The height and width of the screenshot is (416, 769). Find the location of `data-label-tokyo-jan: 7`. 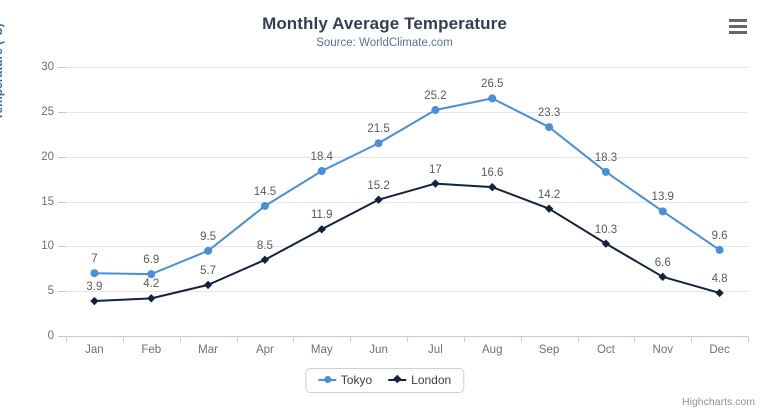

data-label-tokyo-jan: 7 is located at coordinates (94, 259).